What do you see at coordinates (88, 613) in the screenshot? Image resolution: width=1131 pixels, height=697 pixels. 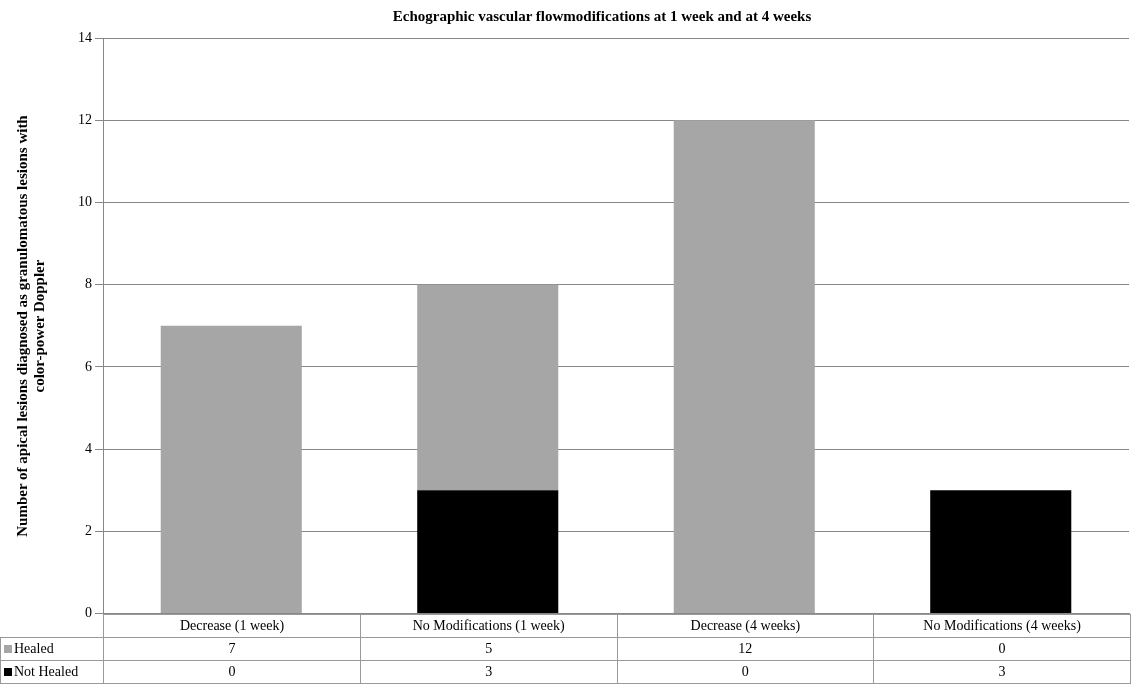 I see `y-tick-label: 0` at bounding box center [88, 613].